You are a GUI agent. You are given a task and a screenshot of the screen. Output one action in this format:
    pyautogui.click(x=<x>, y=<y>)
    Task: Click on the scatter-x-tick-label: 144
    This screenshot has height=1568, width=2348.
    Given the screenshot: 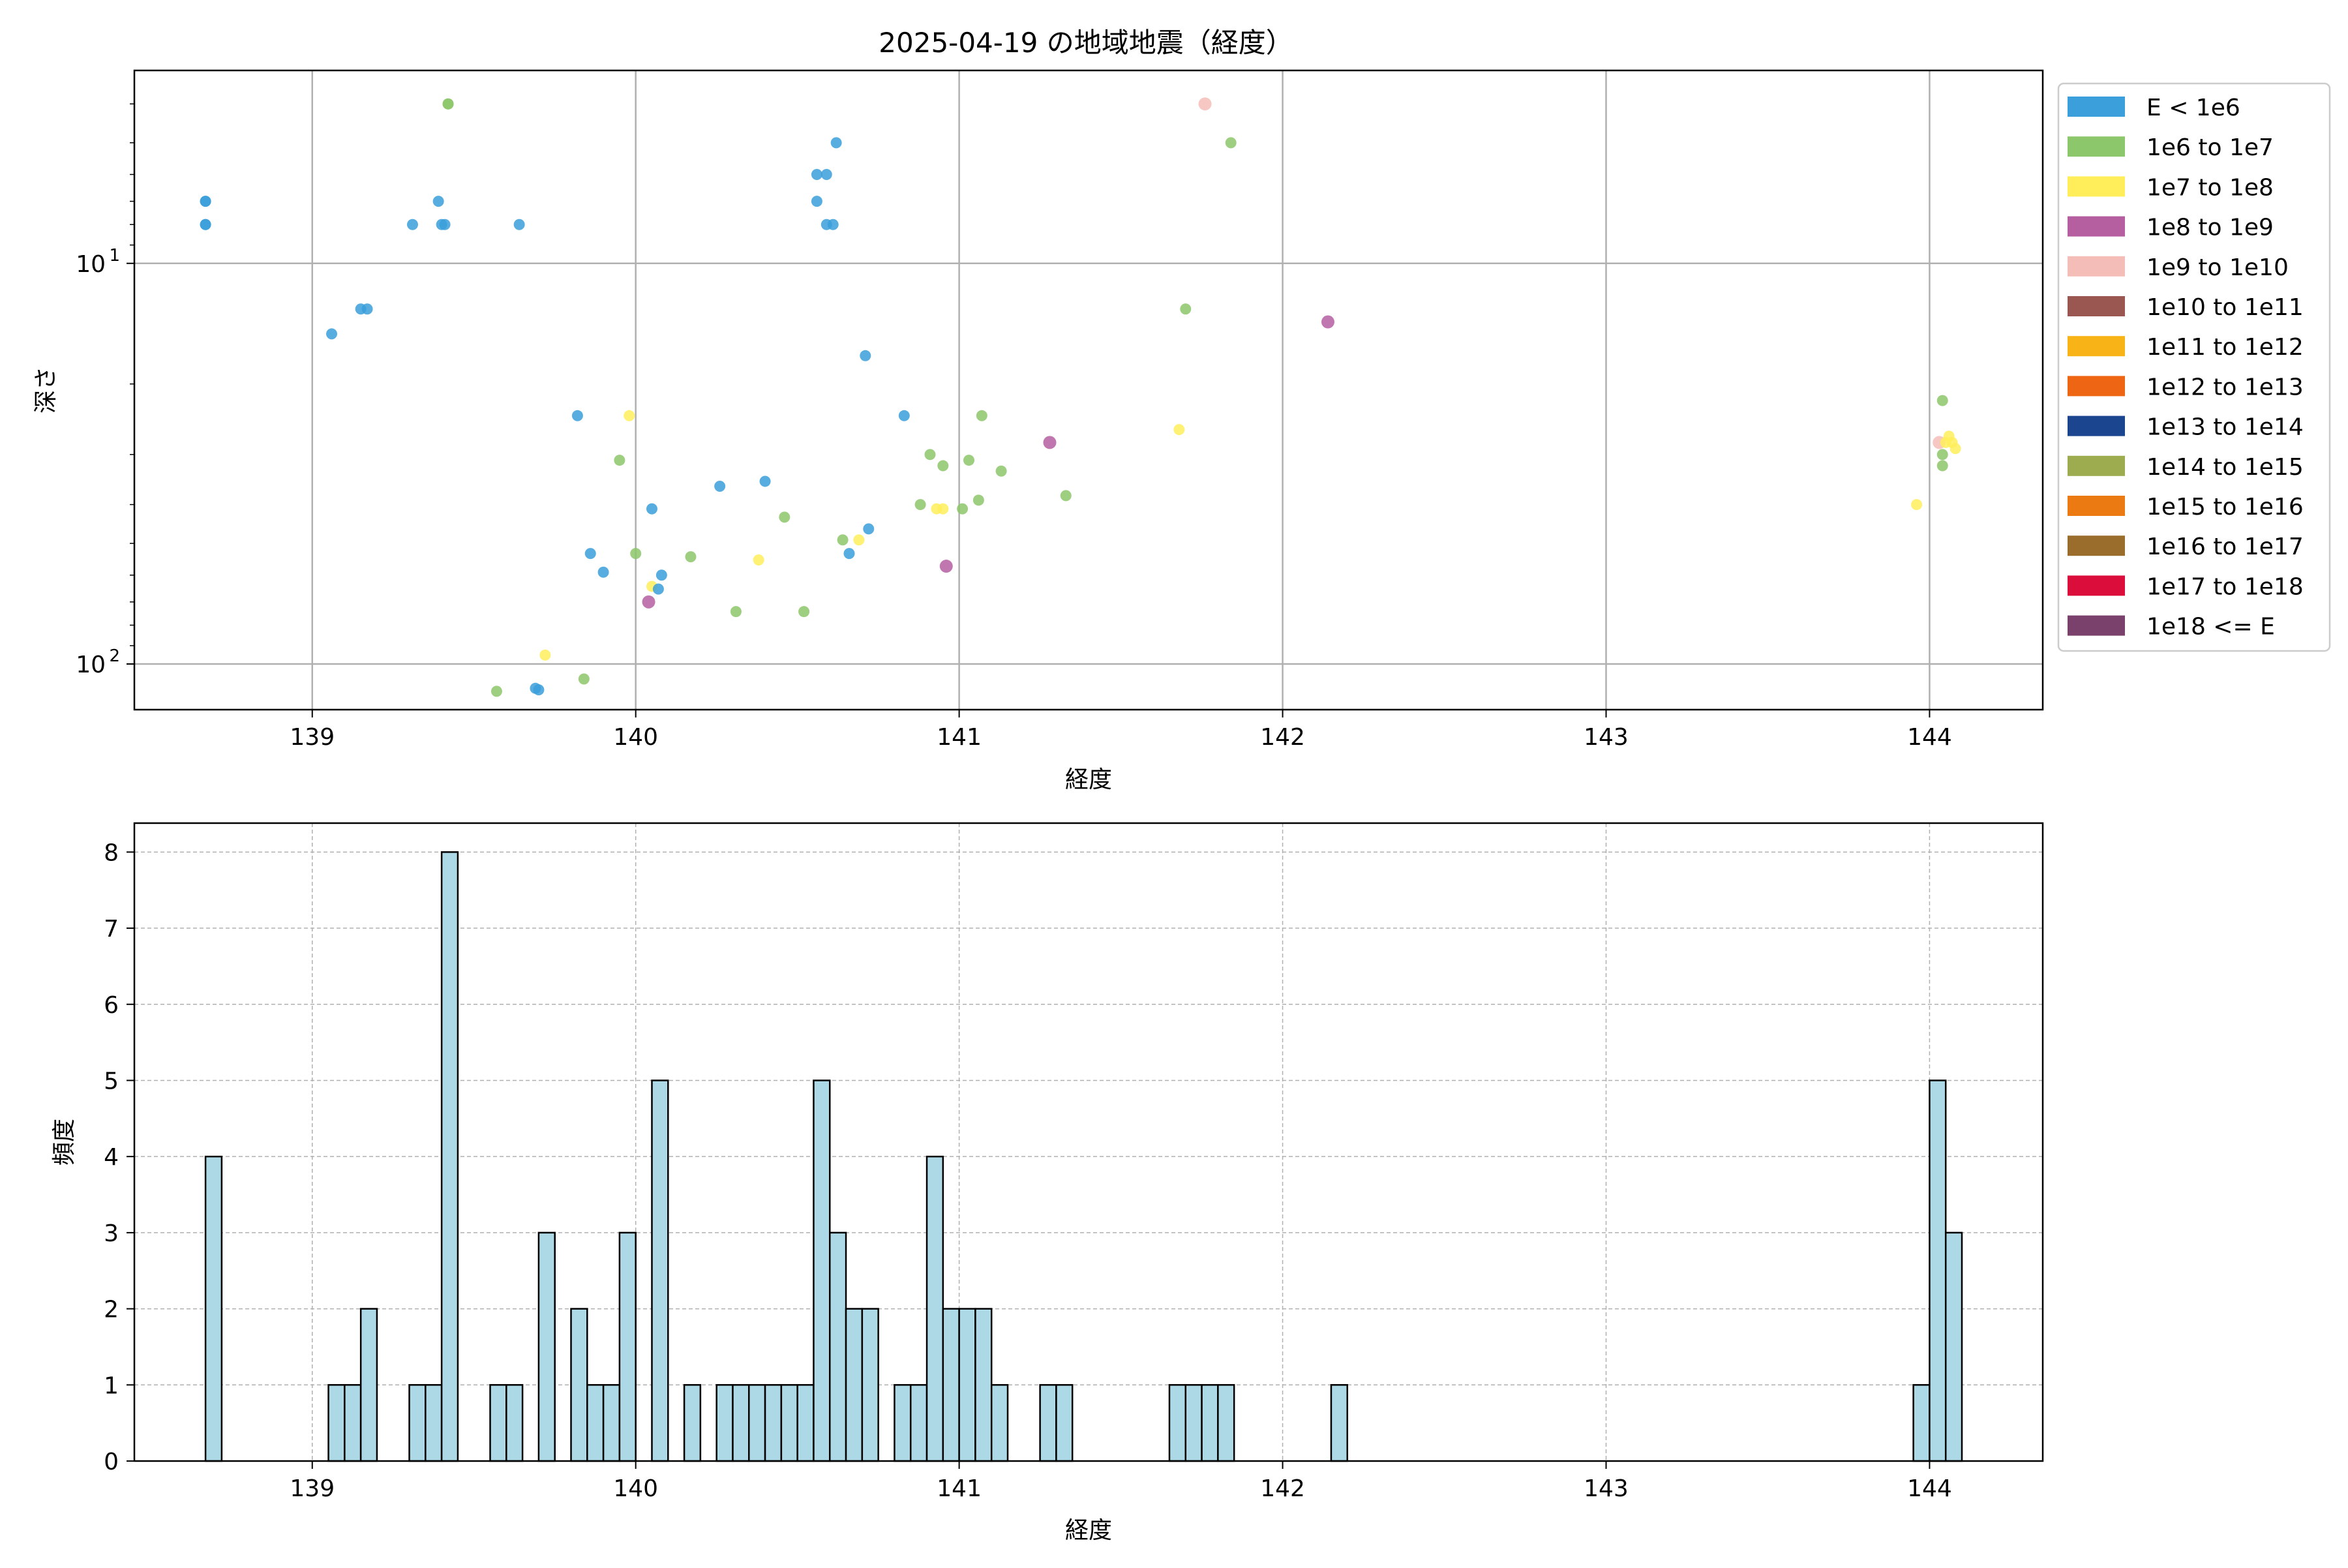 What is the action you would take?
    pyautogui.click(x=1930, y=737)
    